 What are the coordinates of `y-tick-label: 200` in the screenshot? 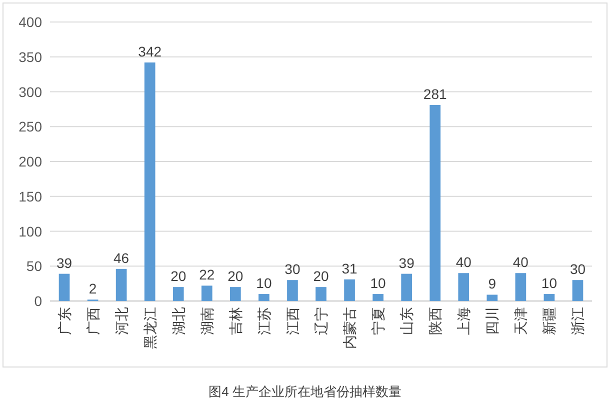 It's located at (30, 162).